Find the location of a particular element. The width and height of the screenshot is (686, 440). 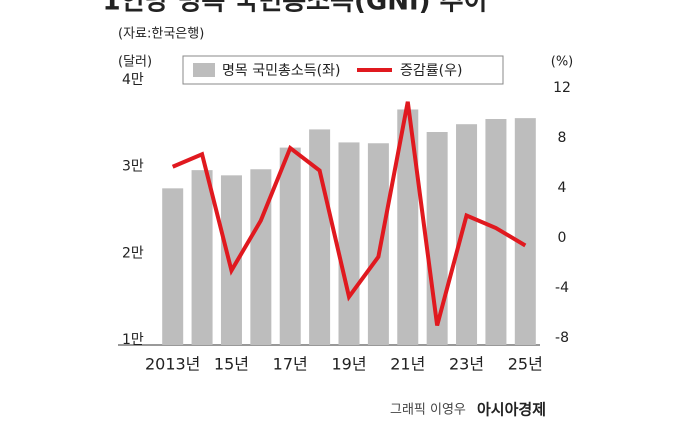

x-tick-label: 21년 is located at coordinates (407, 364).